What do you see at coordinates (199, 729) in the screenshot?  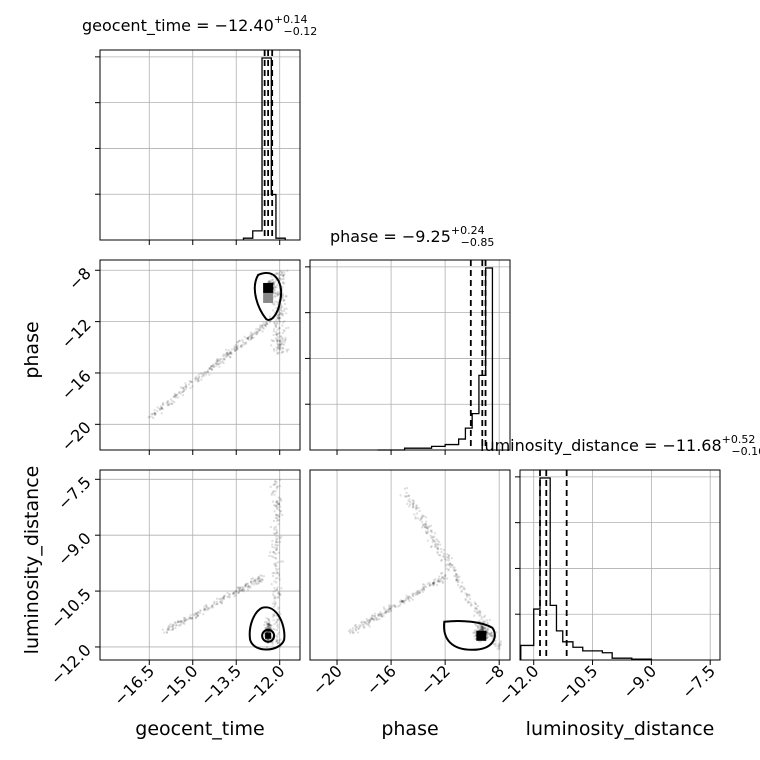 I see `xlabel-geocent-time: geocent_time` at bounding box center [199, 729].